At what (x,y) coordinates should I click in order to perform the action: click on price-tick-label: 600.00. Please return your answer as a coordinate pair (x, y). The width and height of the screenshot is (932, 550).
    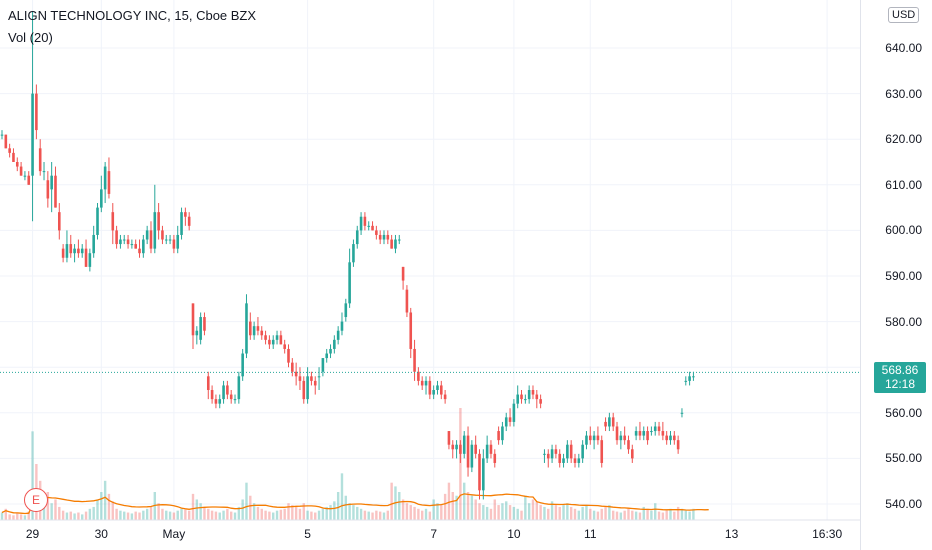
    Looking at the image, I should click on (903, 230).